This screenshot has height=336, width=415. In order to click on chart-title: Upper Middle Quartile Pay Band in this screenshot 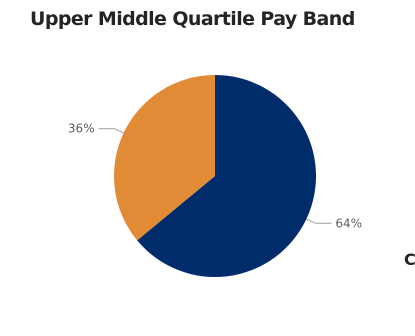, I will do `click(192, 19)`.